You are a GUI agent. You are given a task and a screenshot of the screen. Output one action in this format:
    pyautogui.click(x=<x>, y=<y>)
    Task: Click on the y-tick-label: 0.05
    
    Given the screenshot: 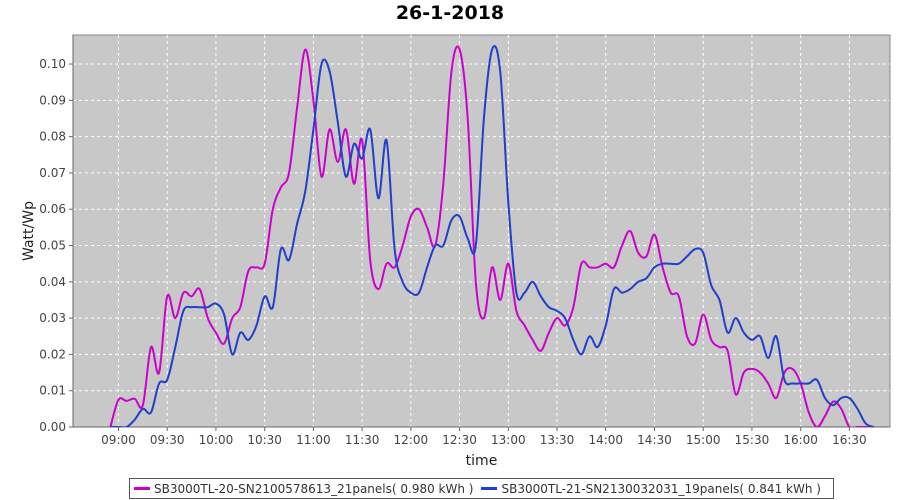 What is the action you would take?
    pyautogui.click(x=52, y=246)
    